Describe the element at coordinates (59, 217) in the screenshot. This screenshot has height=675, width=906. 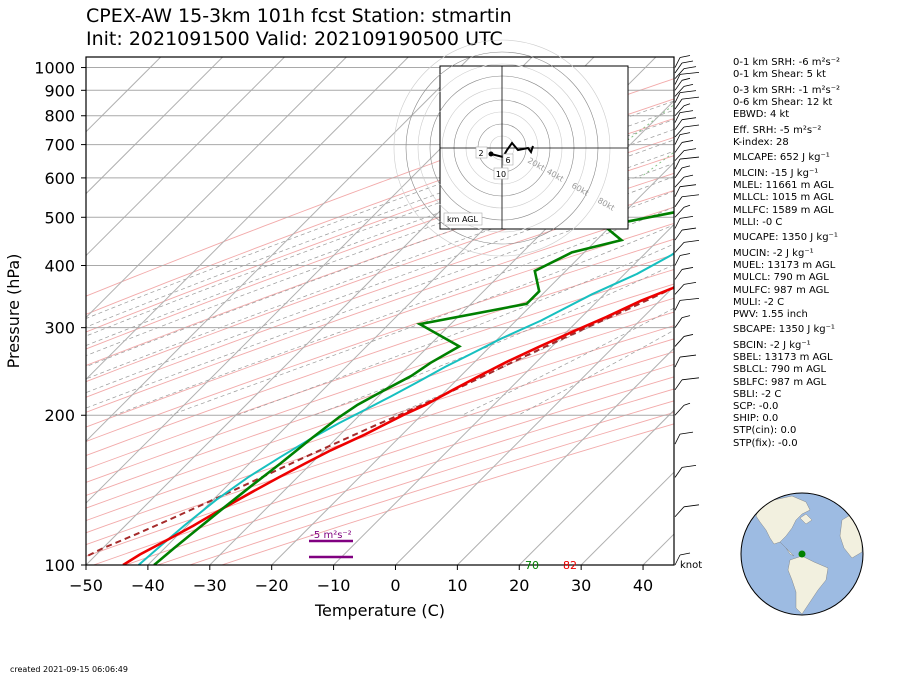
I see `y-tick-label: 500` at that location.